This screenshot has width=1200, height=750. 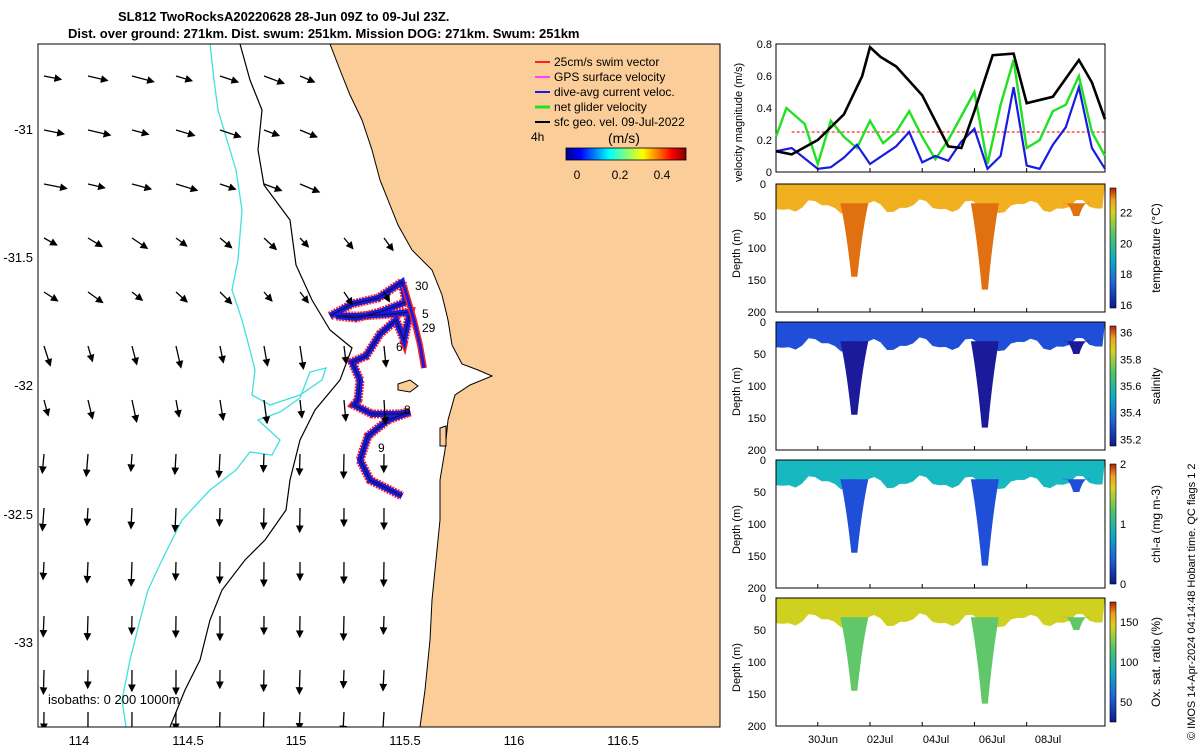 What do you see at coordinates (1123, 465) in the screenshot?
I see `chlorophyll-colorbar-tick: 2` at bounding box center [1123, 465].